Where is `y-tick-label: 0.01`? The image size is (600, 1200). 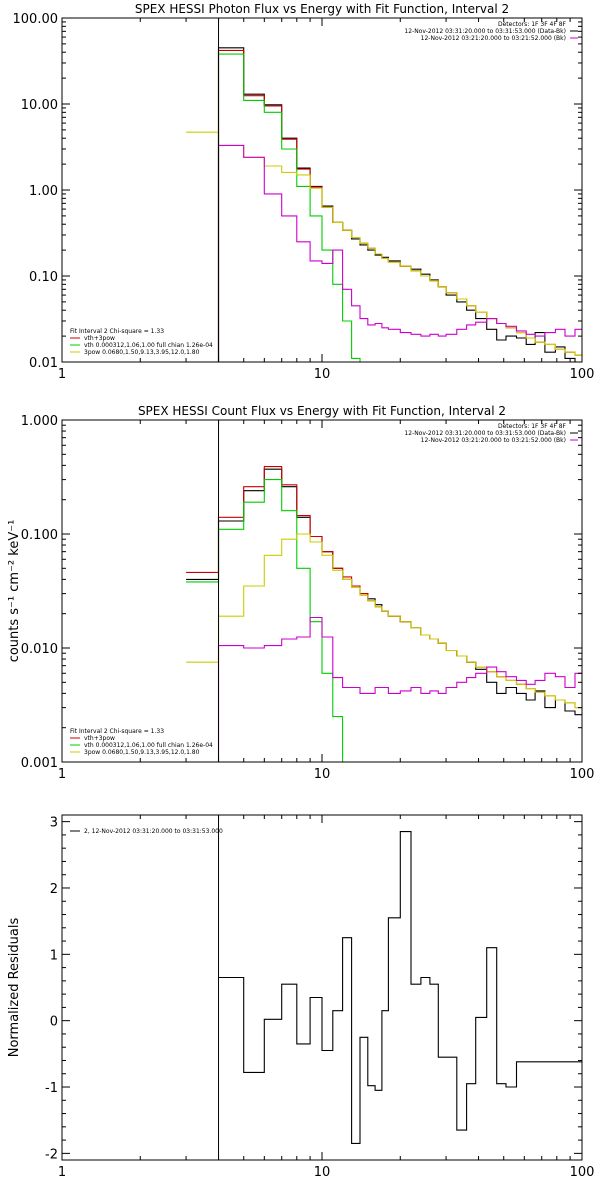 y-tick-label: 0.01 is located at coordinates (43, 363).